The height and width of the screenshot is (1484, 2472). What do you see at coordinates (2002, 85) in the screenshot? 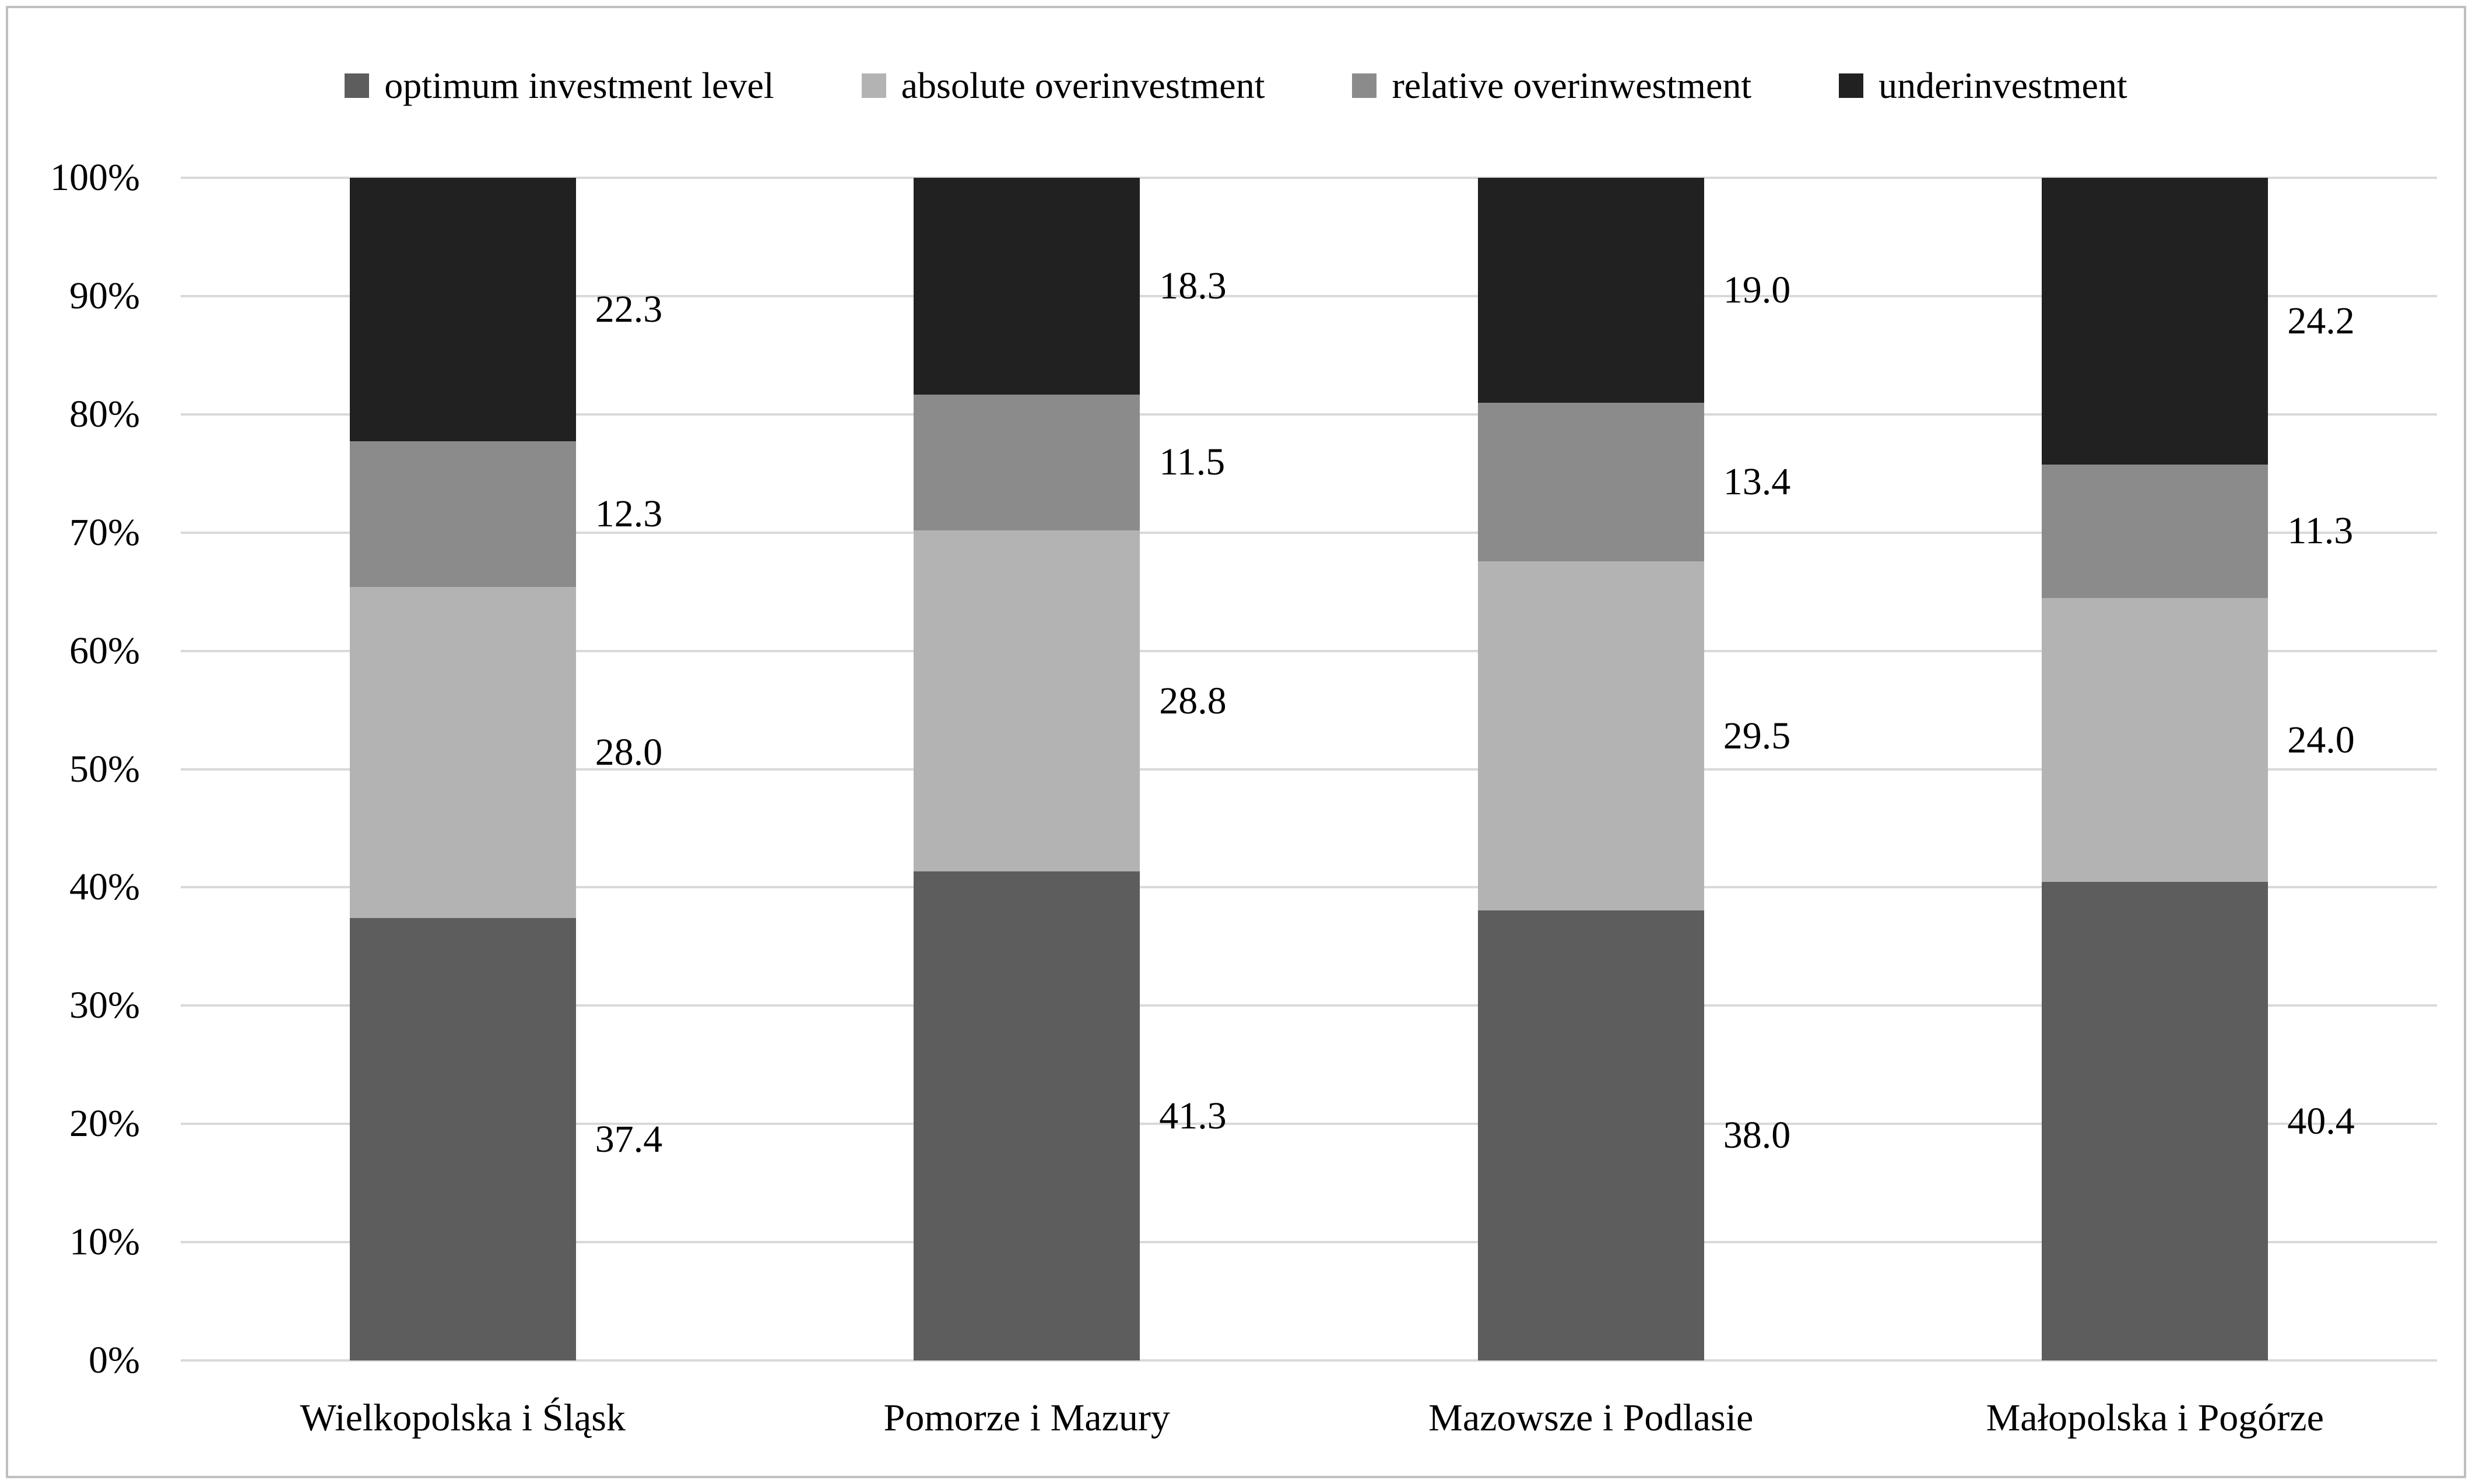
I see `legend-label: underinvestment` at bounding box center [2002, 85].